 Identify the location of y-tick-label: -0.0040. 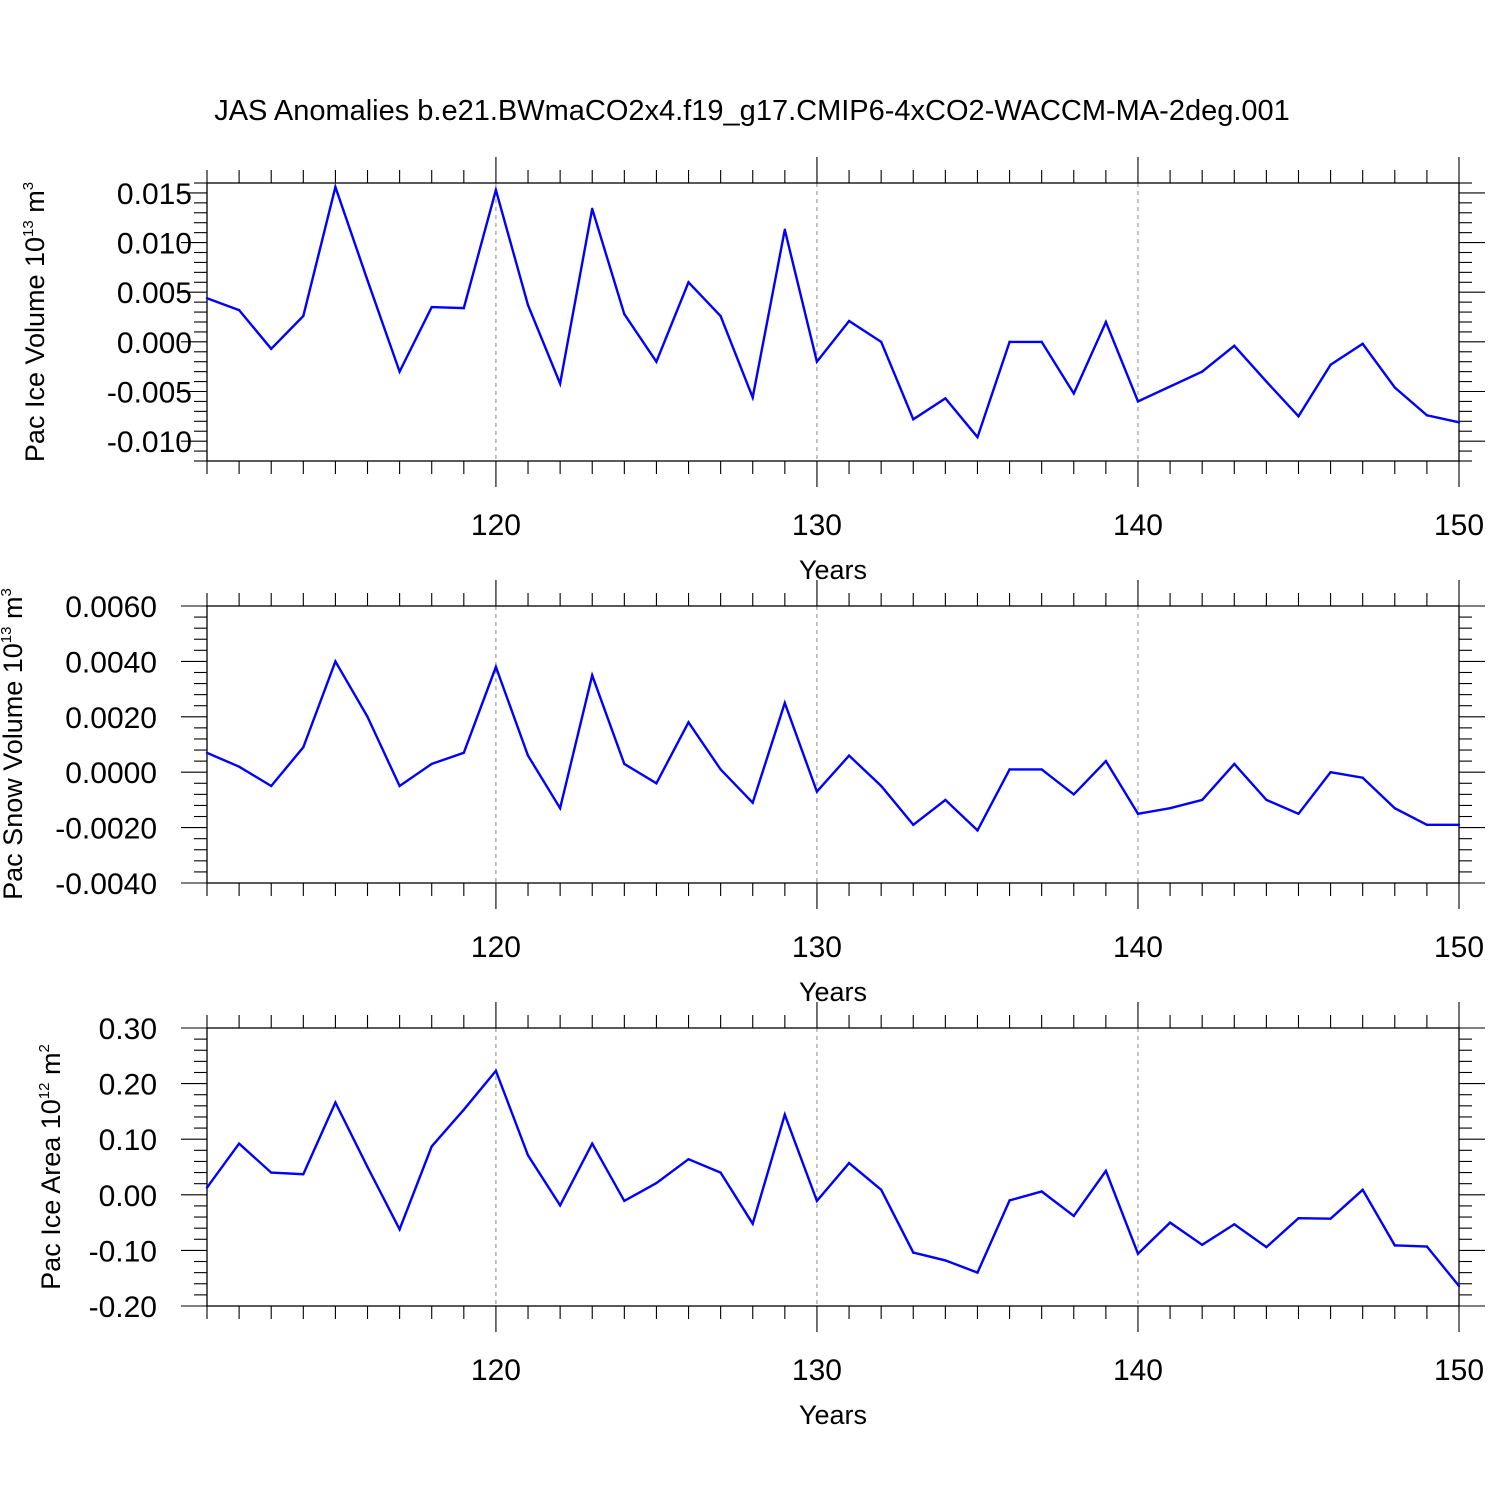
(106, 884).